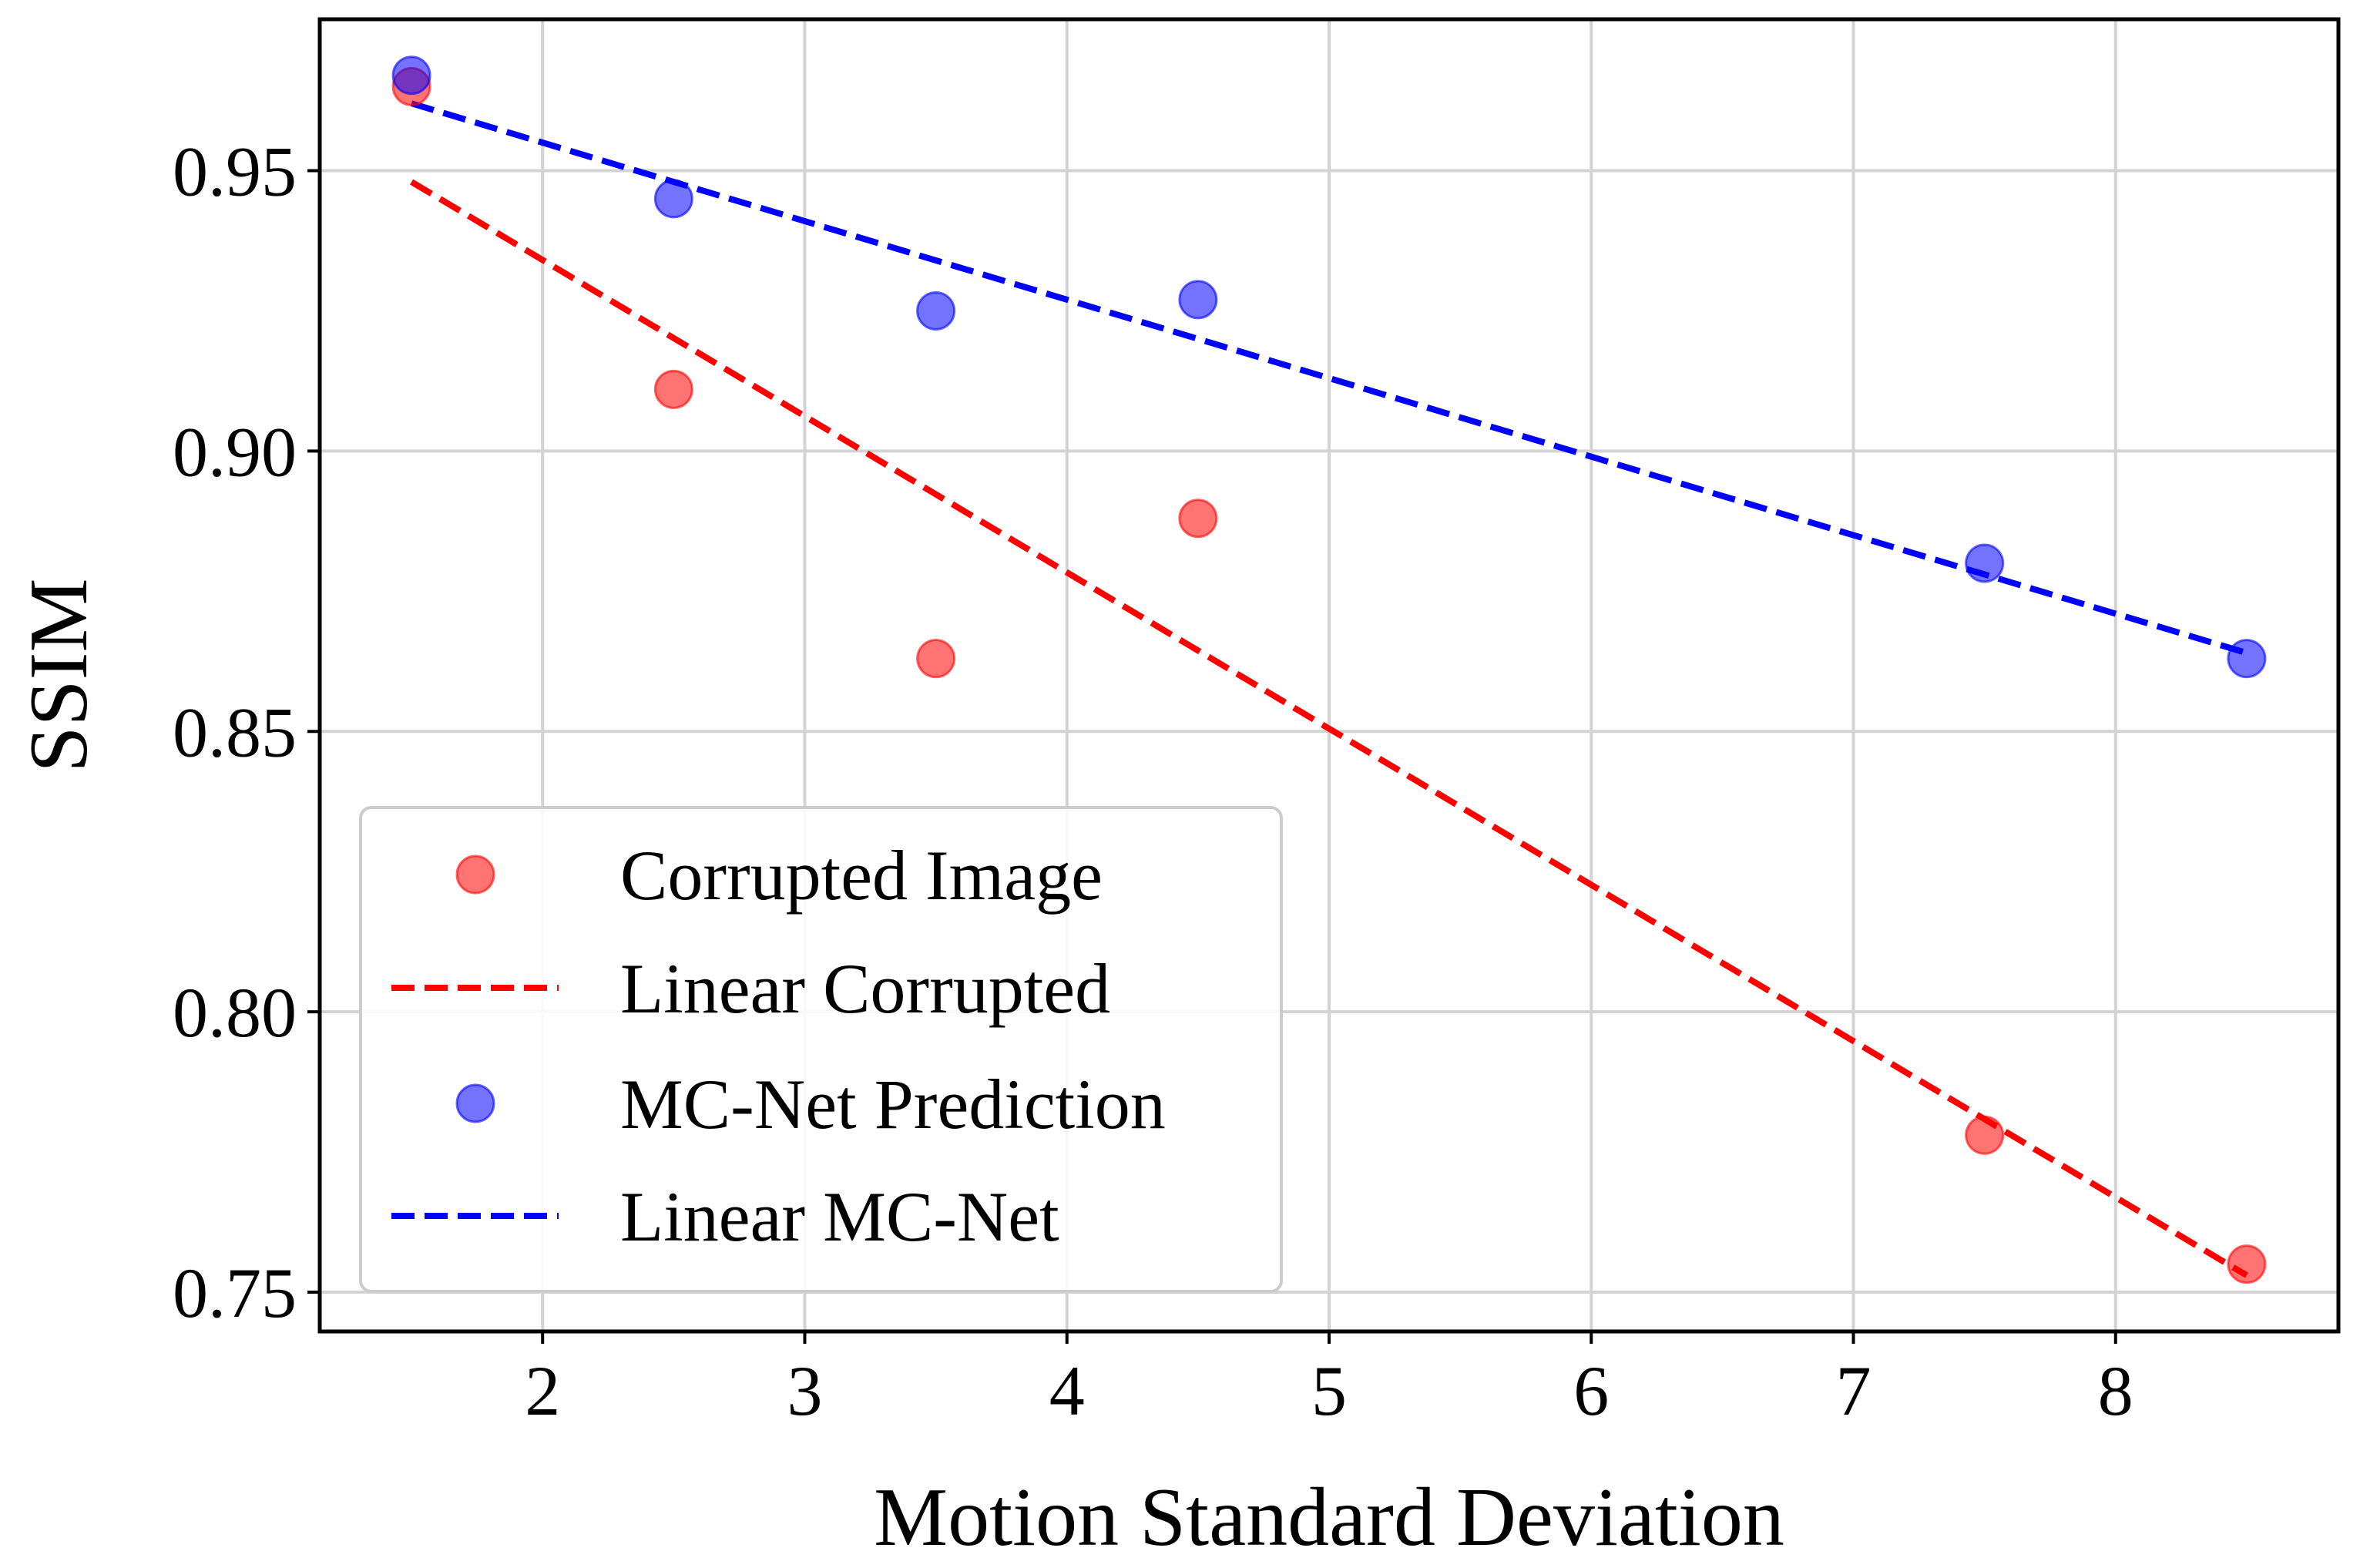 This screenshot has height=1568, width=2360. What do you see at coordinates (1067, 1390) in the screenshot?
I see `x-tick-label: 4` at bounding box center [1067, 1390].